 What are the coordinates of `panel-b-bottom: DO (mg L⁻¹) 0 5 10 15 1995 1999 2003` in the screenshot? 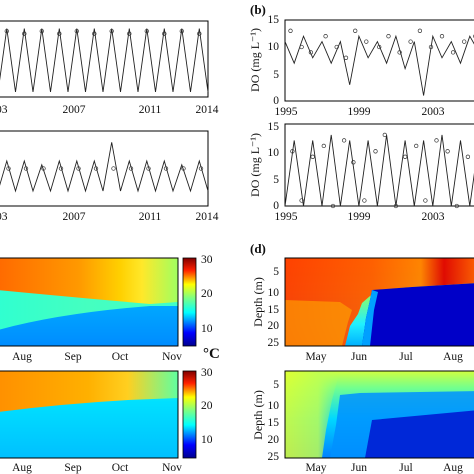 It's located at (361, 172).